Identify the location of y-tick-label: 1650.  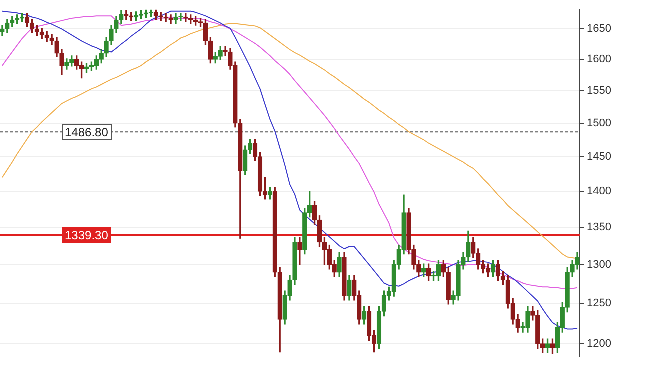
(599, 29).